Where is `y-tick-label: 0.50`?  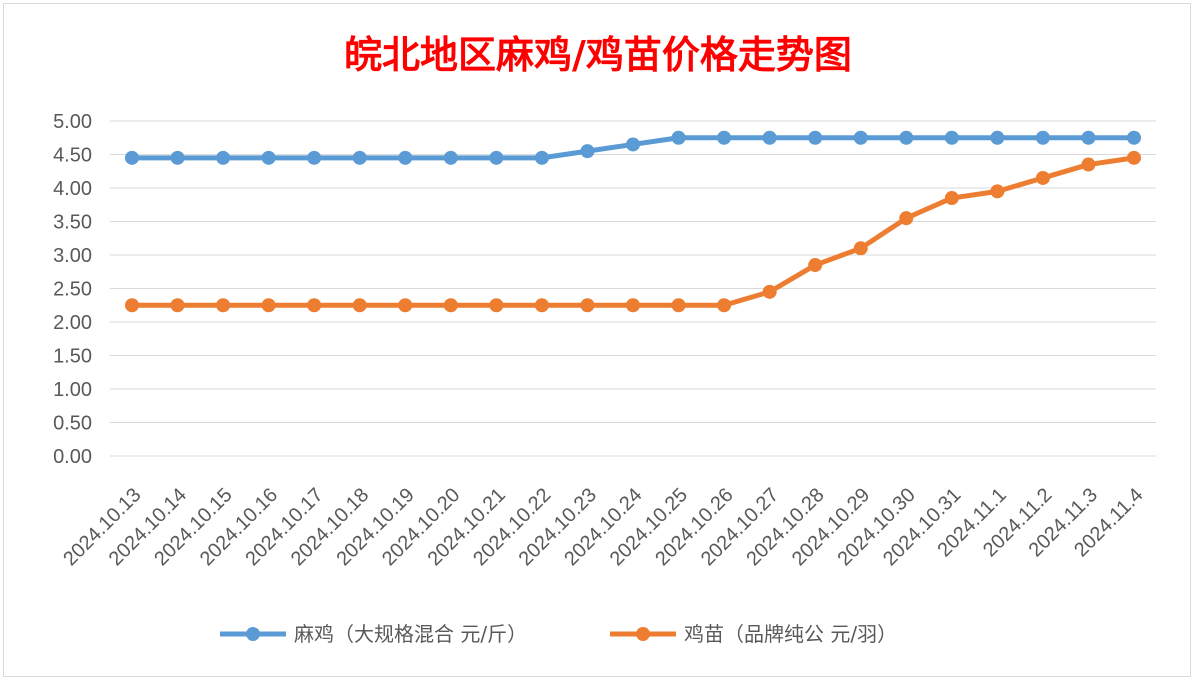
y-tick-label: 0.50 is located at coordinates (72, 424).